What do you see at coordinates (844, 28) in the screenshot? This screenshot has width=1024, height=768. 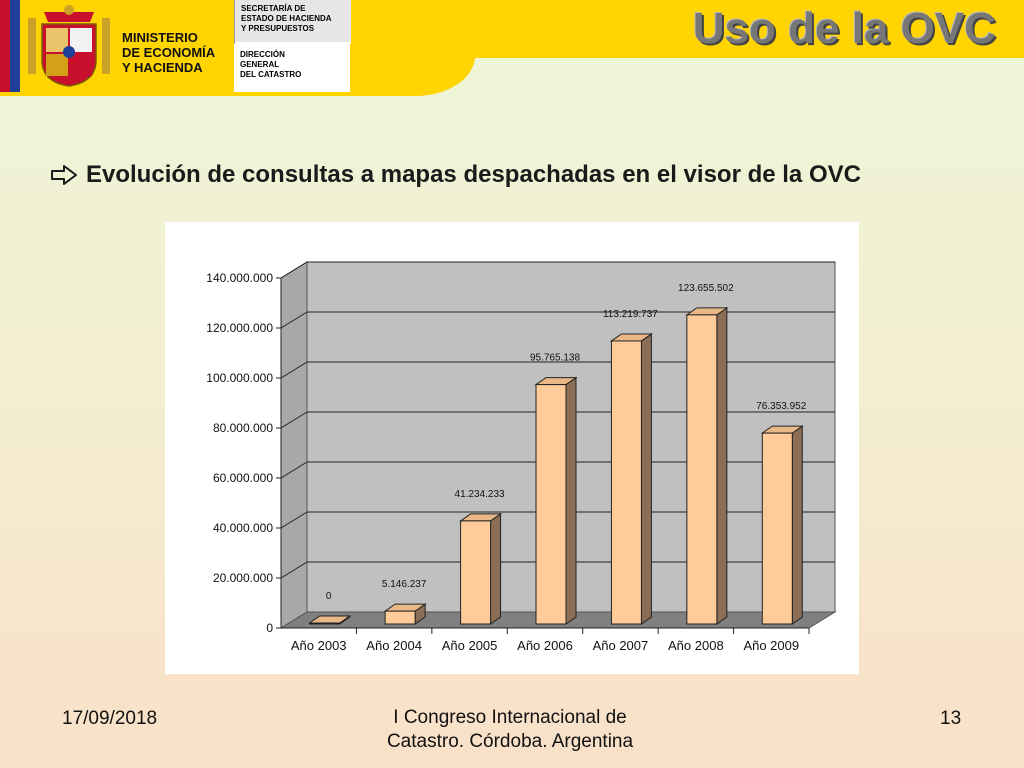 I see `slide-title: Uso de la OVC` at bounding box center [844, 28].